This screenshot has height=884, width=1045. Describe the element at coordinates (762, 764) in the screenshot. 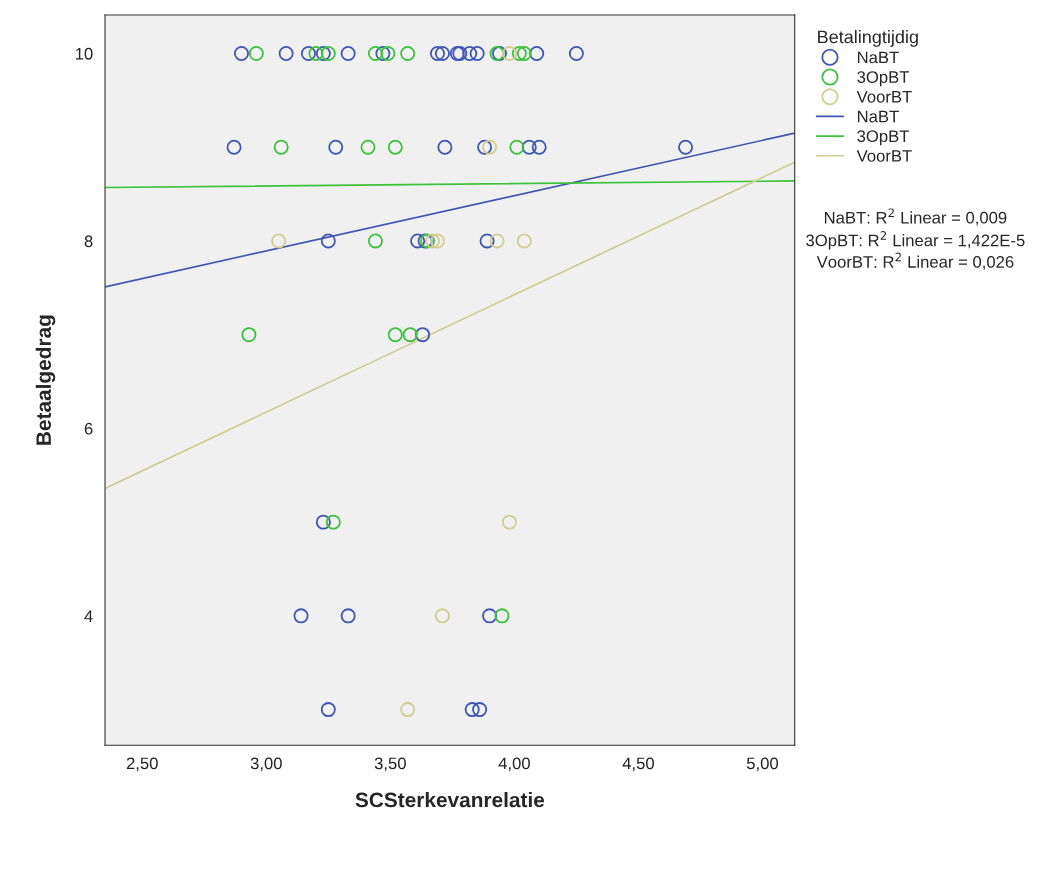

I see `x-tick-label: 5,00` at that location.